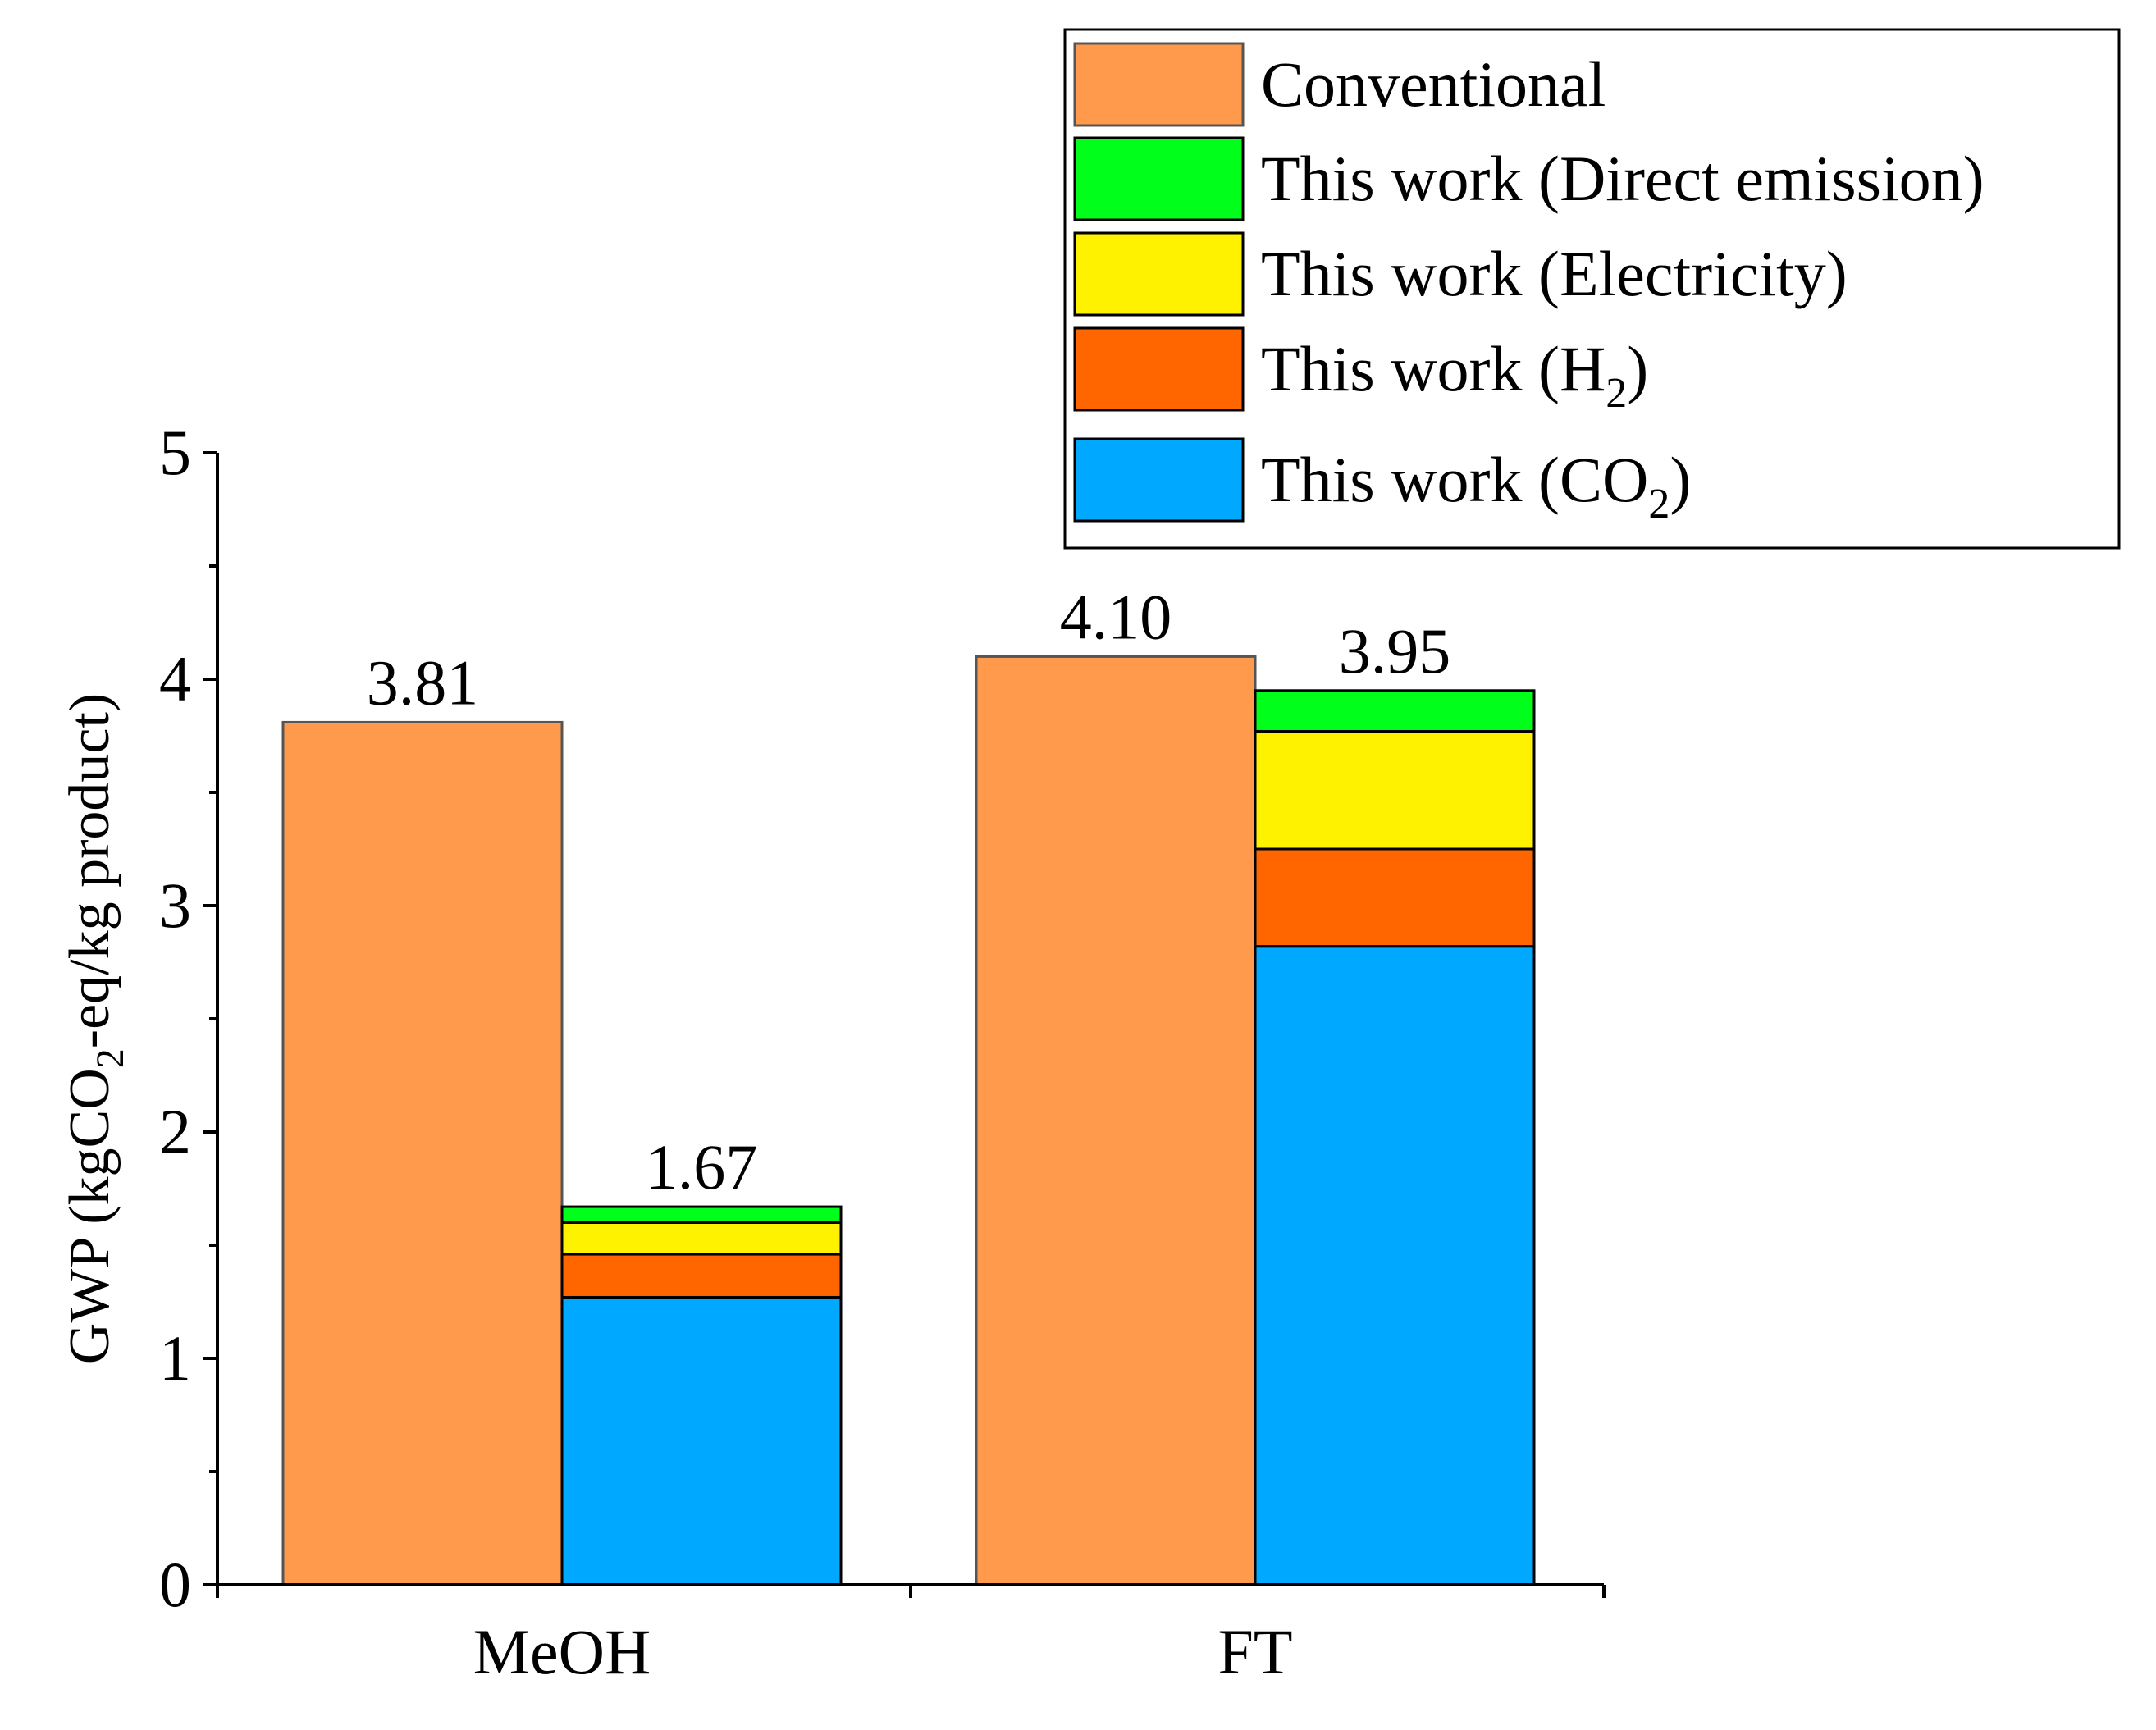 The height and width of the screenshot is (1730, 2156). I want to click on bar-meoh-electricity, so click(701, 1238).